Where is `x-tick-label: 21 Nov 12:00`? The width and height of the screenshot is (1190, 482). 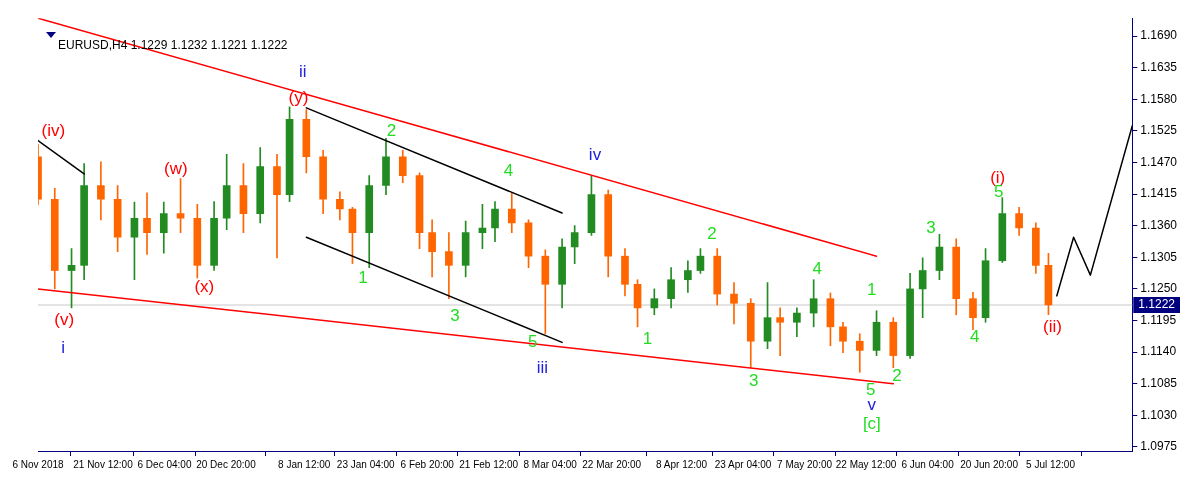
x-tick-label: 21 Nov 12:00 is located at coordinates (103, 464).